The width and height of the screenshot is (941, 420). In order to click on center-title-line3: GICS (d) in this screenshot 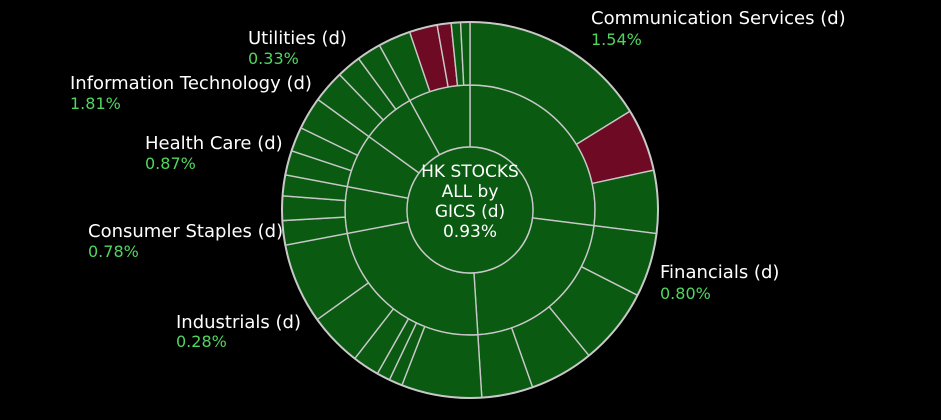, I will do `click(470, 212)`.